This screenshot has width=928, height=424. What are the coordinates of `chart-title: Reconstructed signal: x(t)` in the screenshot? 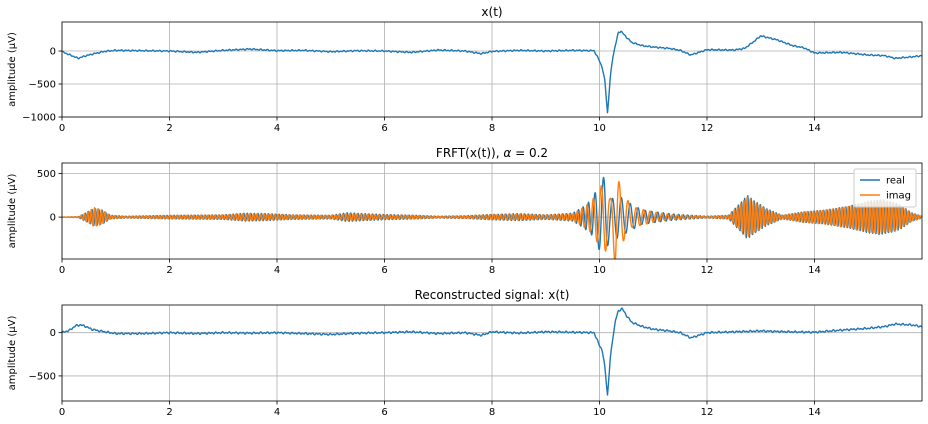 It's located at (492, 295).